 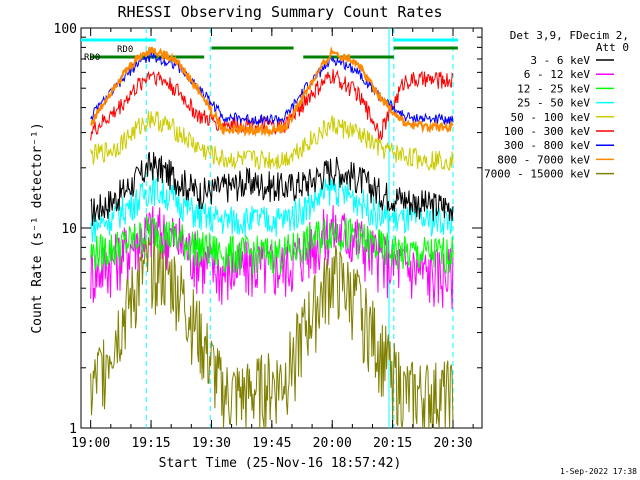 I want to click on legend-label: 6 - 12 keV, so click(x=557, y=74).